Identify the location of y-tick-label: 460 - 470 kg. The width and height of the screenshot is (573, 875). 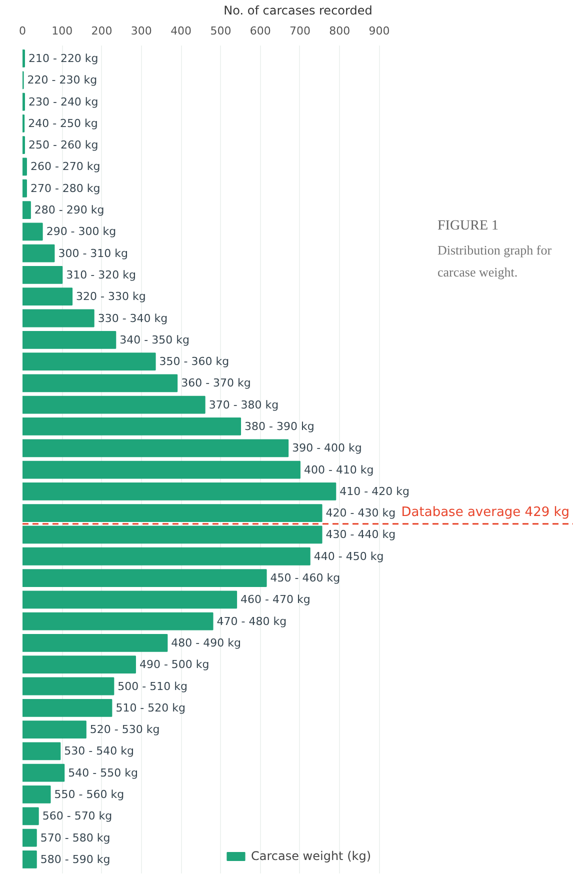
(275, 599).